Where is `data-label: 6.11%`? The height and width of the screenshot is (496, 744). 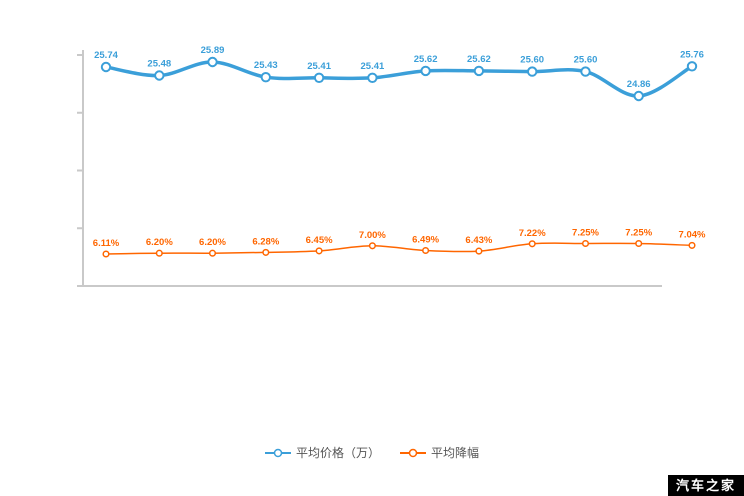
data-label: 6.11% is located at coordinates (106, 243).